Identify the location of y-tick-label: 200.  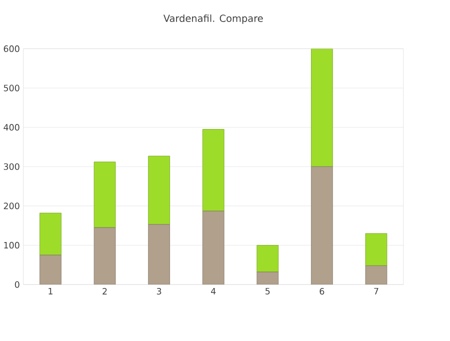
(12, 206).